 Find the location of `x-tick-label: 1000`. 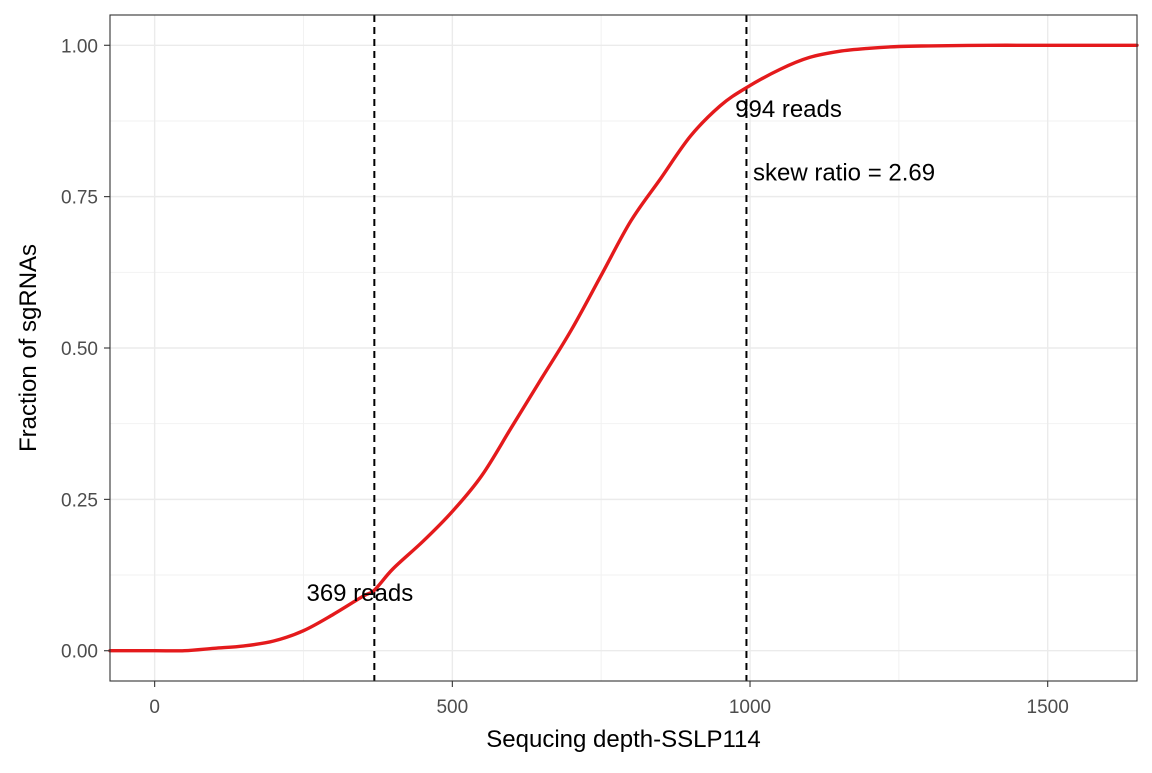

x-tick-label: 1000 is located at coordinates (750, 707).